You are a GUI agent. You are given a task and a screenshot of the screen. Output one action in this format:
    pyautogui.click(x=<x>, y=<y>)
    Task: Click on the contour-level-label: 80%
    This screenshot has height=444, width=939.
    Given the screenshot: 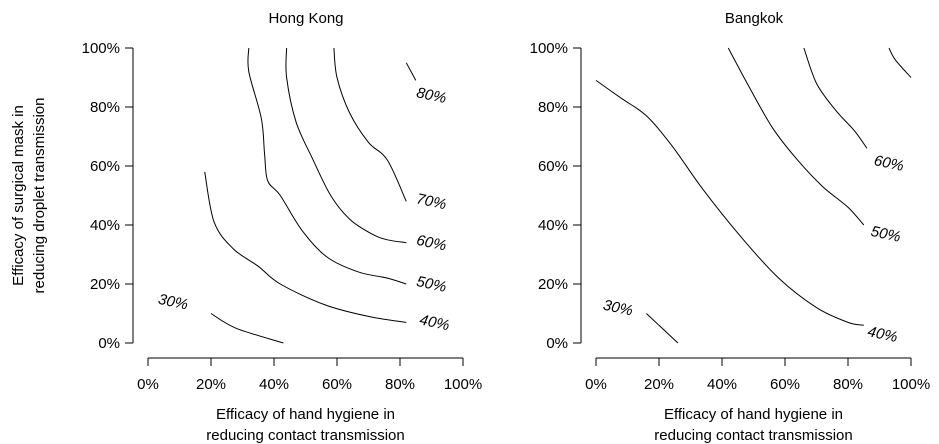 What is the action you would take?
    pyautogui.click(x=431, y=95)
    